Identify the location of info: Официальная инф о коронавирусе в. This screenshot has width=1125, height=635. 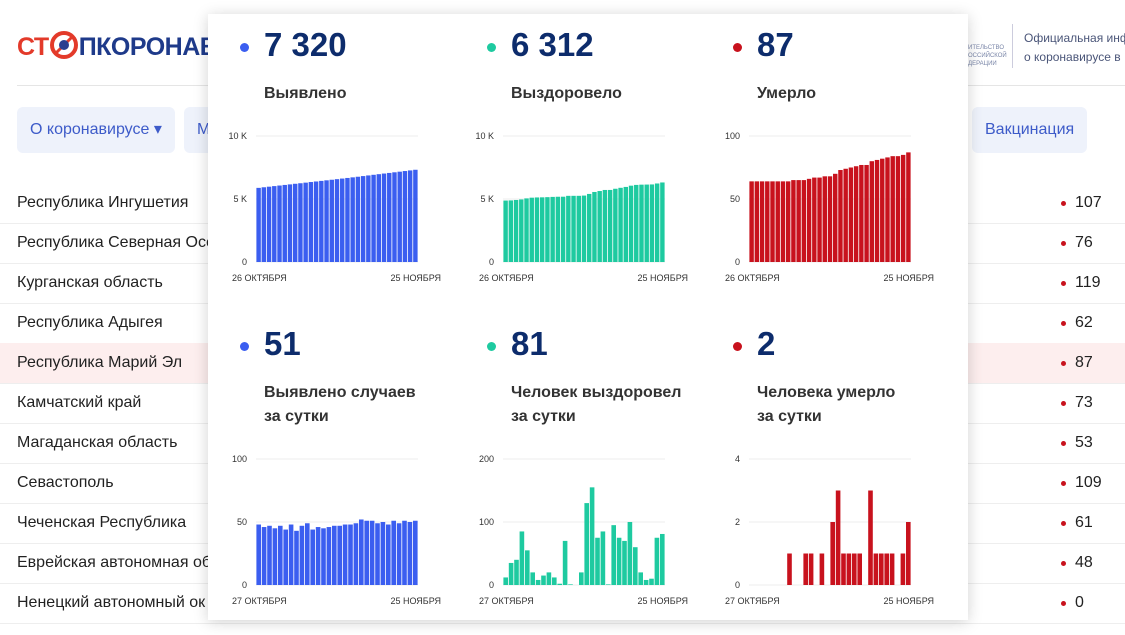
(1074, 48).